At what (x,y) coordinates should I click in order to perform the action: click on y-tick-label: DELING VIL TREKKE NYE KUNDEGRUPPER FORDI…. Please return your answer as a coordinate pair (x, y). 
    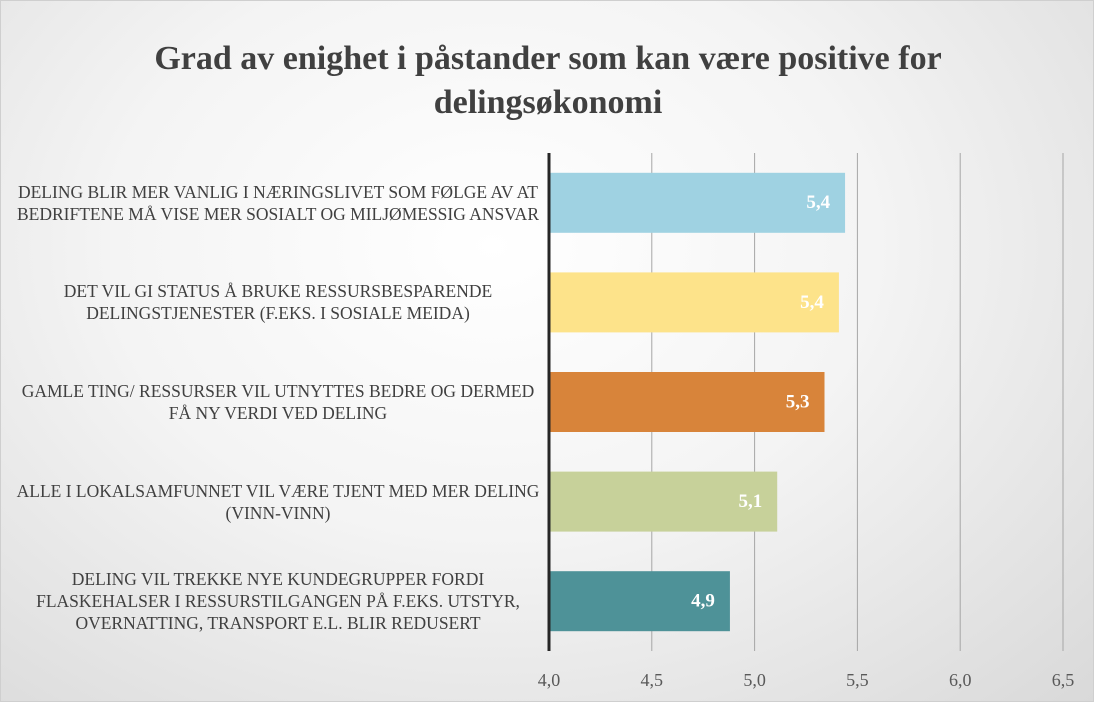
    Looking at the image, I should click on (278, 601).